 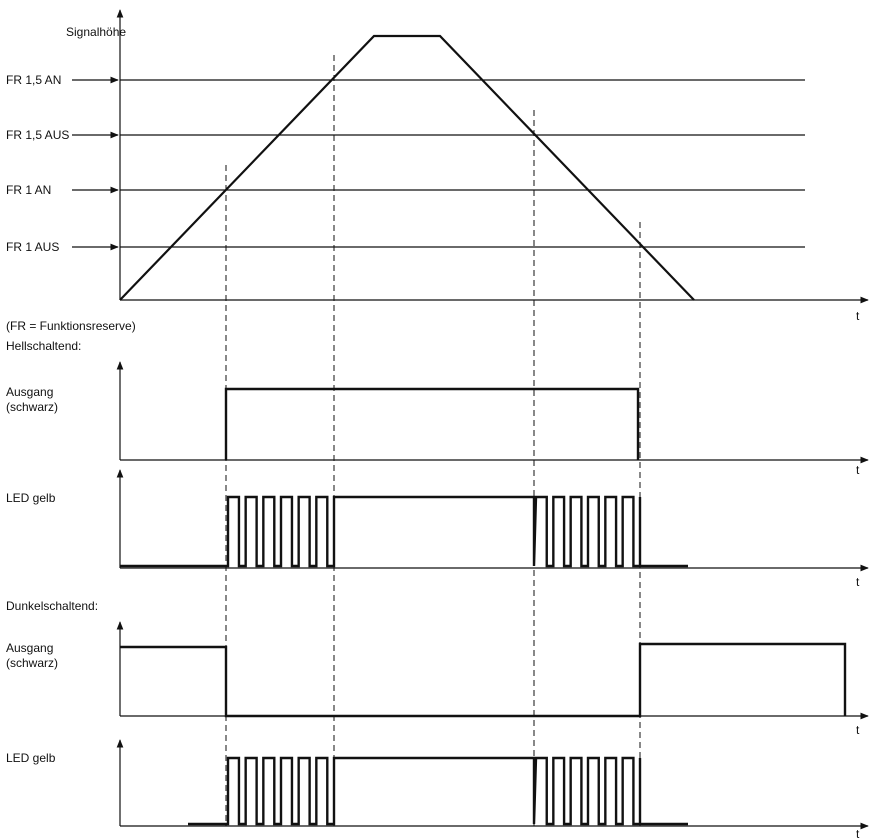 What do you see at coordinates (432, 423) in the screenshot?
I see `output-signal-hell` at bounding box center [432, 423].